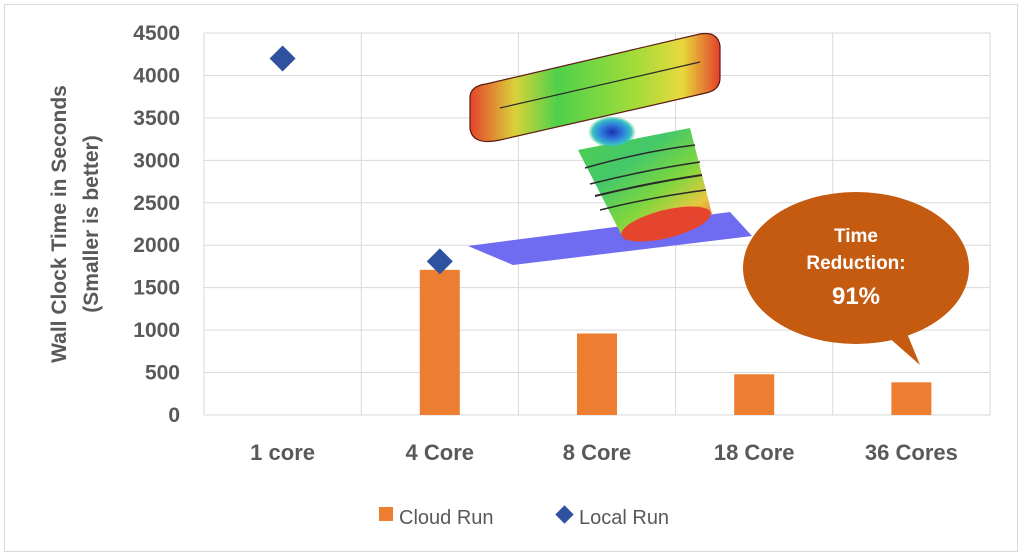  I want to click on x-category-label-3: 18 Core, so click(754, 452).